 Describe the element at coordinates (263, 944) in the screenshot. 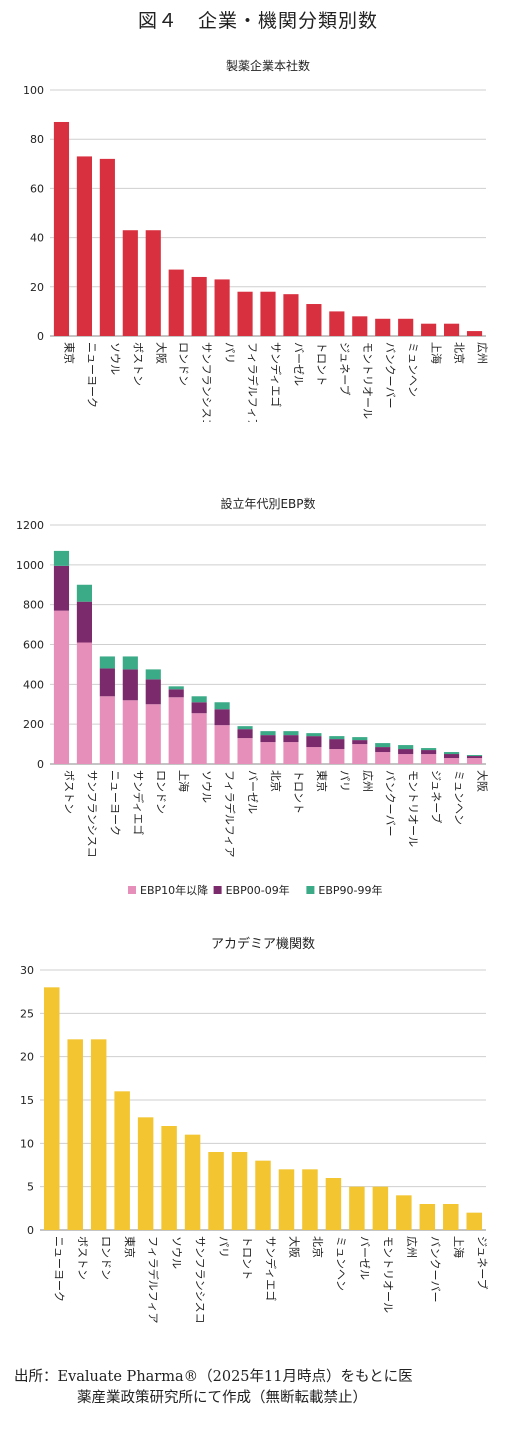

I see `chart-title: アカデミア機関数` at that location.